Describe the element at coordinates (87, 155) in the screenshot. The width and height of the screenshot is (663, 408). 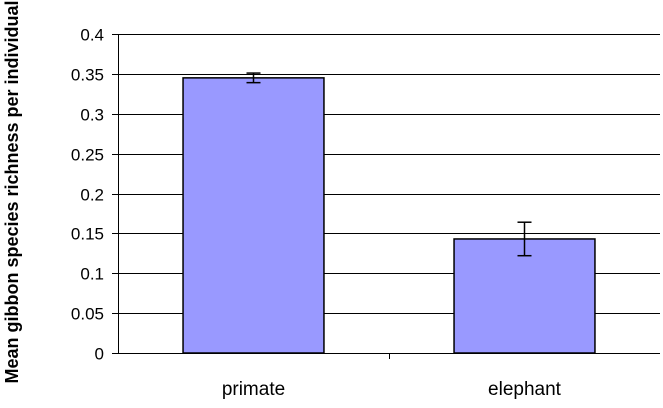
I see `y-tick-label: 0.25` at that location.